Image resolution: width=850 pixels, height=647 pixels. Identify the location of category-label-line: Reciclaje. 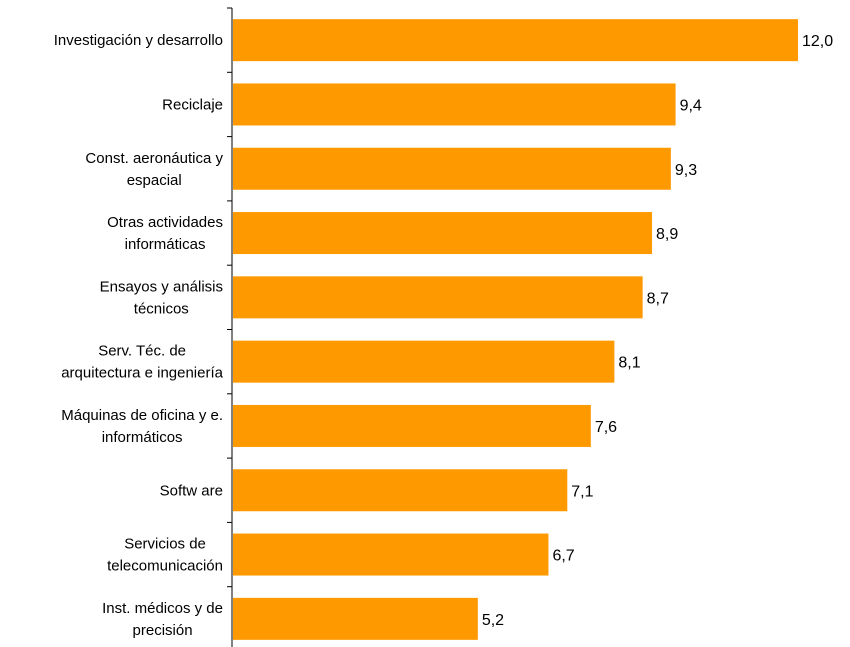
(192, 104).